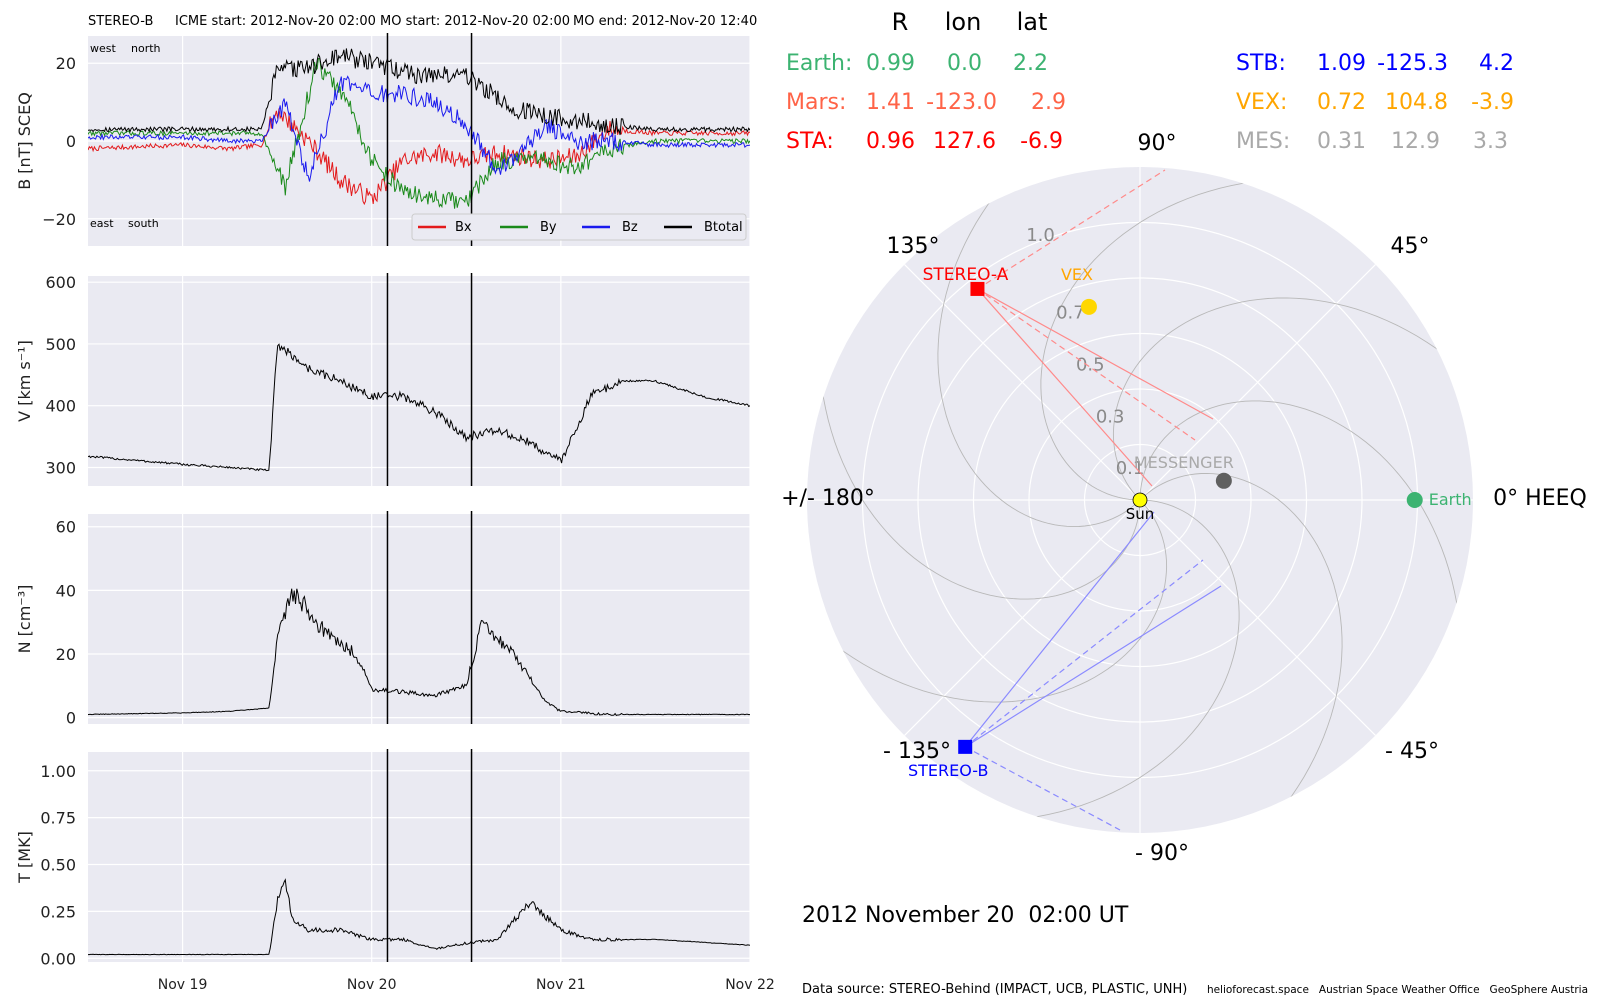  I want to click on radius-tick-label: 0.1, so click(1130, 468).